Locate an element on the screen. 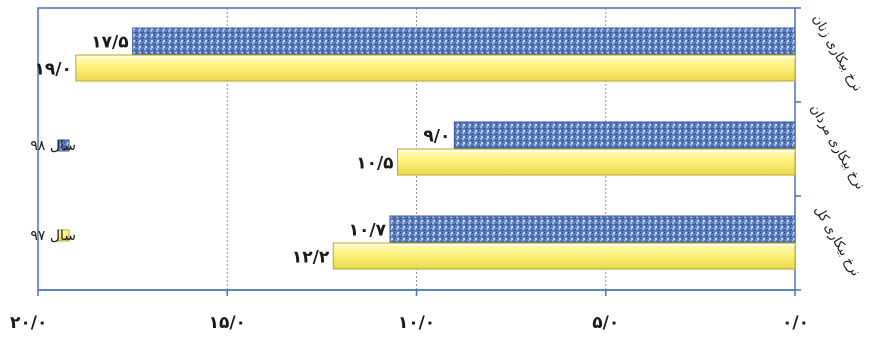 The width and height of the screenshot is (873, 337). x-tick-label: ۱۰/۰ is located at coordinates (416, 323).